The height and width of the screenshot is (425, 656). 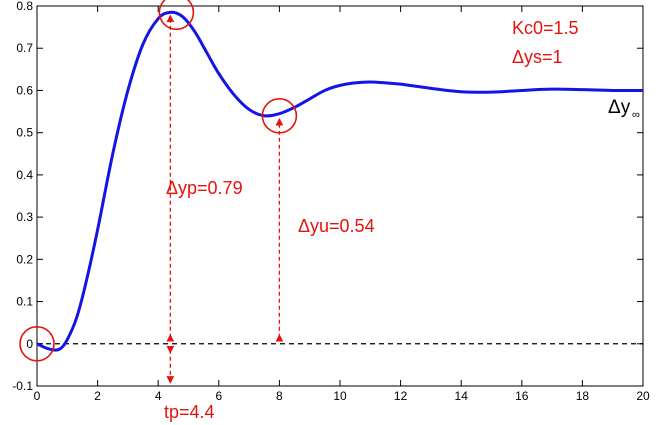 I want to click on dys-label: Δys=1, so click(x=537, y=57).